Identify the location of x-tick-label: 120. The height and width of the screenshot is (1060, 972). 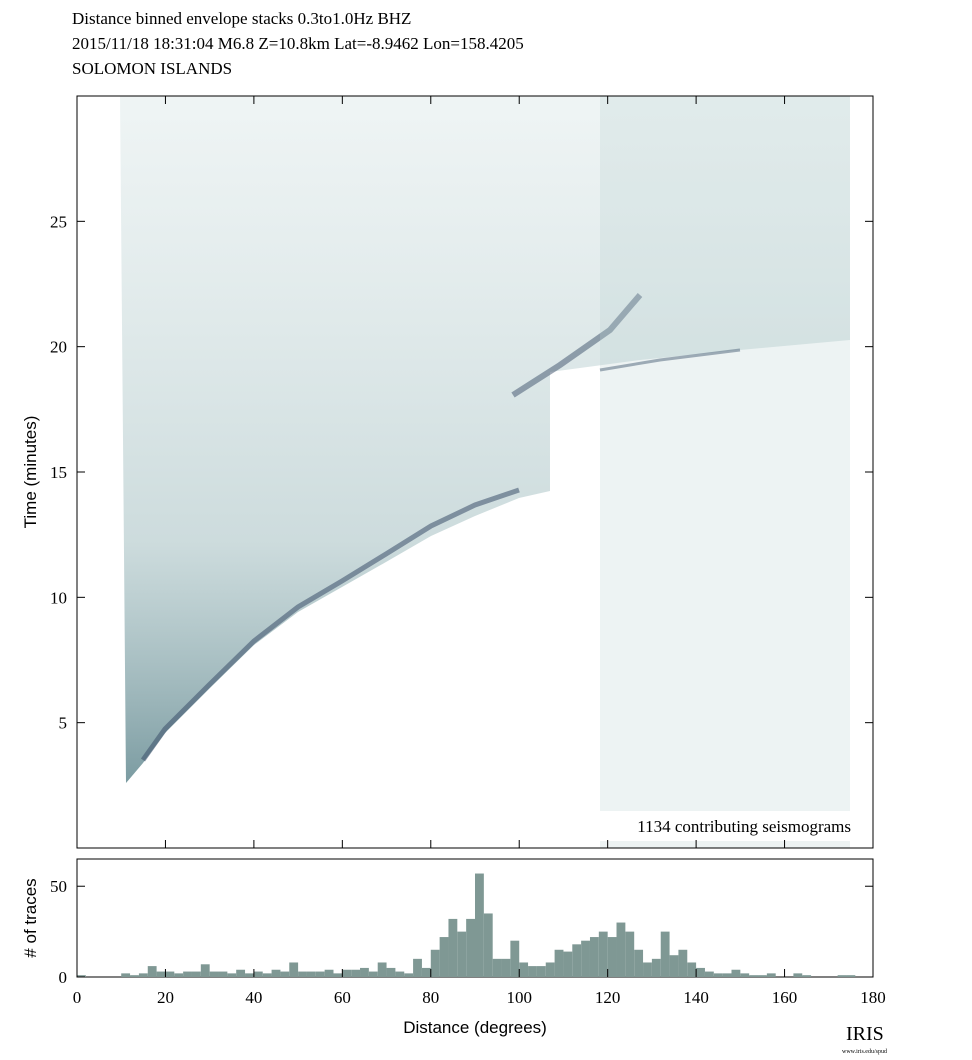
(608, 997).